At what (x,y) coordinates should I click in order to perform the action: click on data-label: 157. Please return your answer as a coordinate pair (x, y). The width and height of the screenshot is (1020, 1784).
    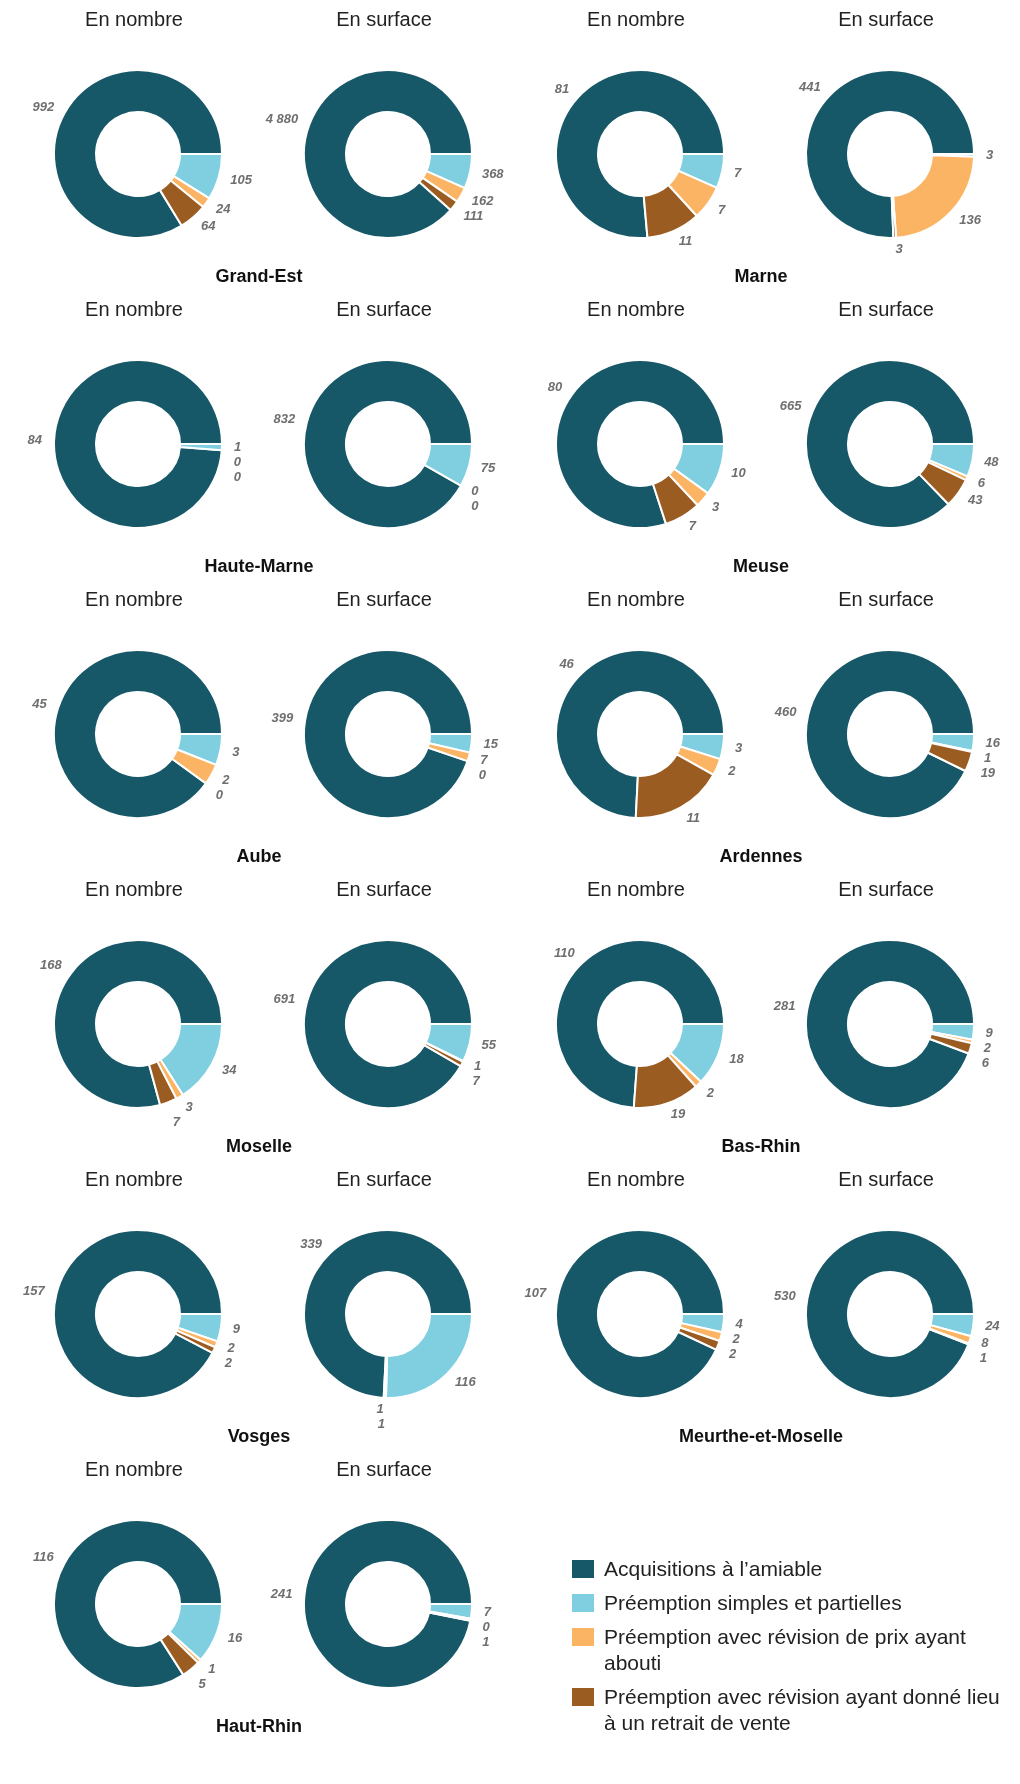
    Looking at the image, I should click on (34, 1290).